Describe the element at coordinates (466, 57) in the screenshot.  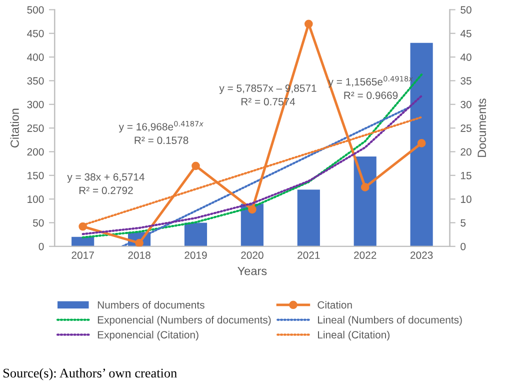
I see `y2-tick-label: 40` at that location.